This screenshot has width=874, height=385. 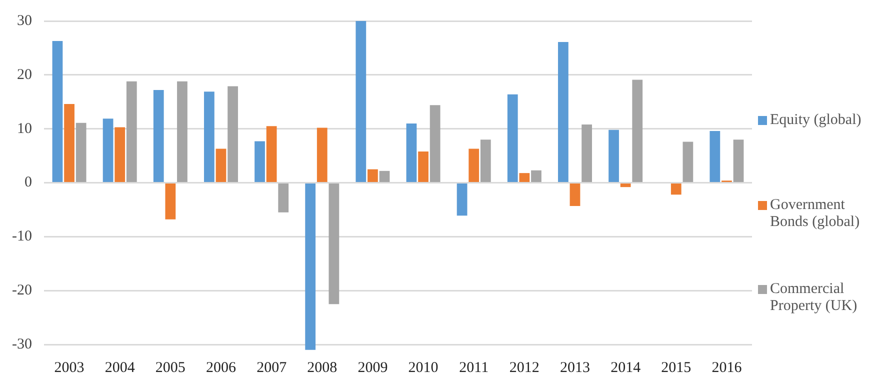 I want to click on x-tick-label: 2011, so click(x=474, y=368).